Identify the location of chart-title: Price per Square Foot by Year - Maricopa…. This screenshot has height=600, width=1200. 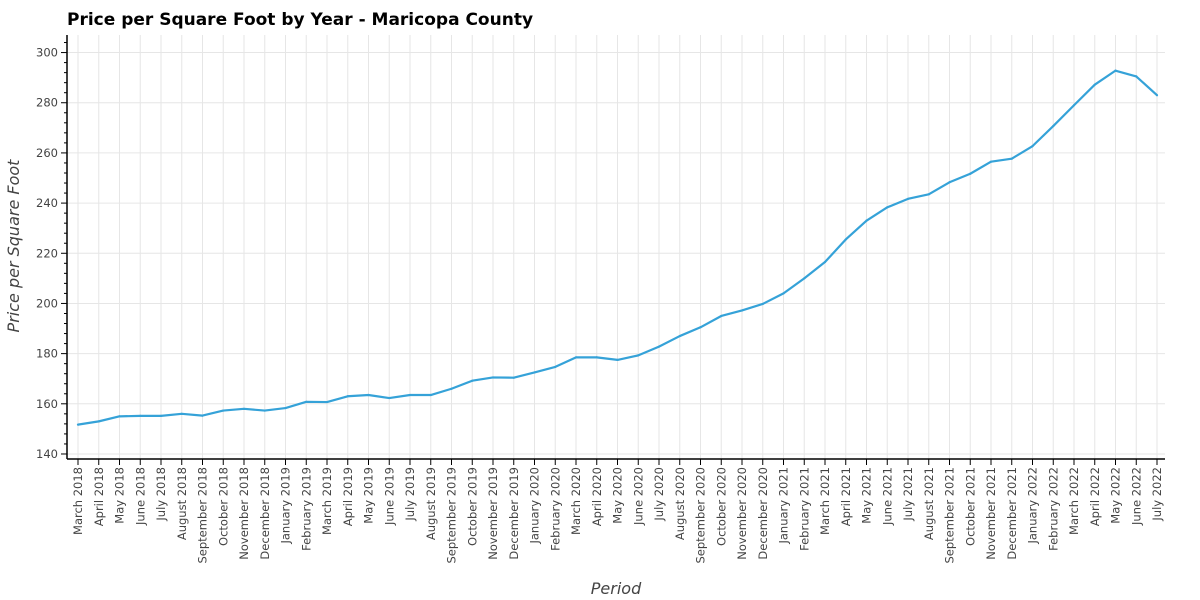
(300, 20).